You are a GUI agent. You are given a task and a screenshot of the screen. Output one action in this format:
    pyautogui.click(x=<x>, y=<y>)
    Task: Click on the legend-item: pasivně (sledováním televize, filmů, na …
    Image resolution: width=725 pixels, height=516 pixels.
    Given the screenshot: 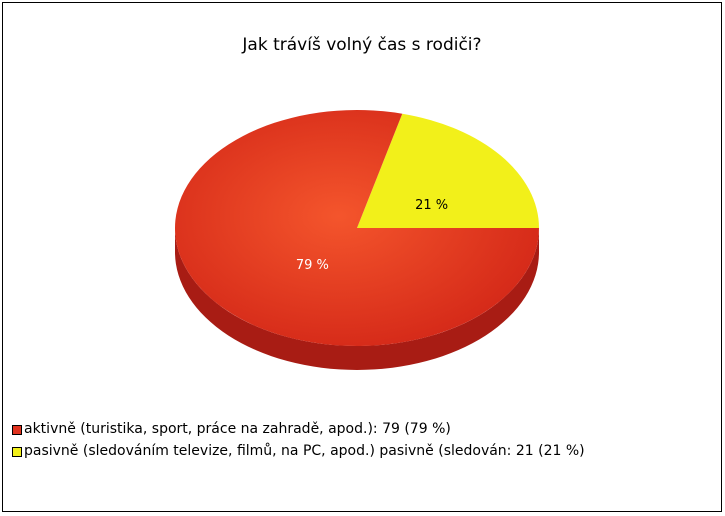 What is the action you would take?
    pyautogui.click(x=362, y=451)
    